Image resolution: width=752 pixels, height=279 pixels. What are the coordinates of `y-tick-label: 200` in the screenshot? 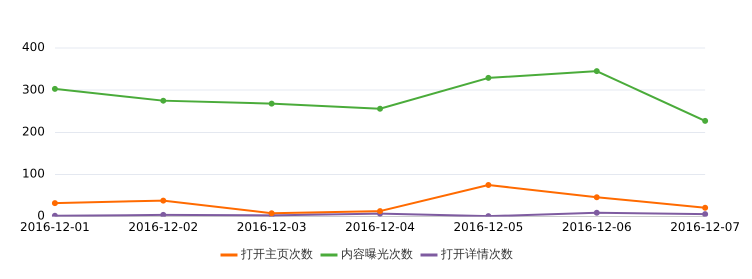 It's located at (33, 131).